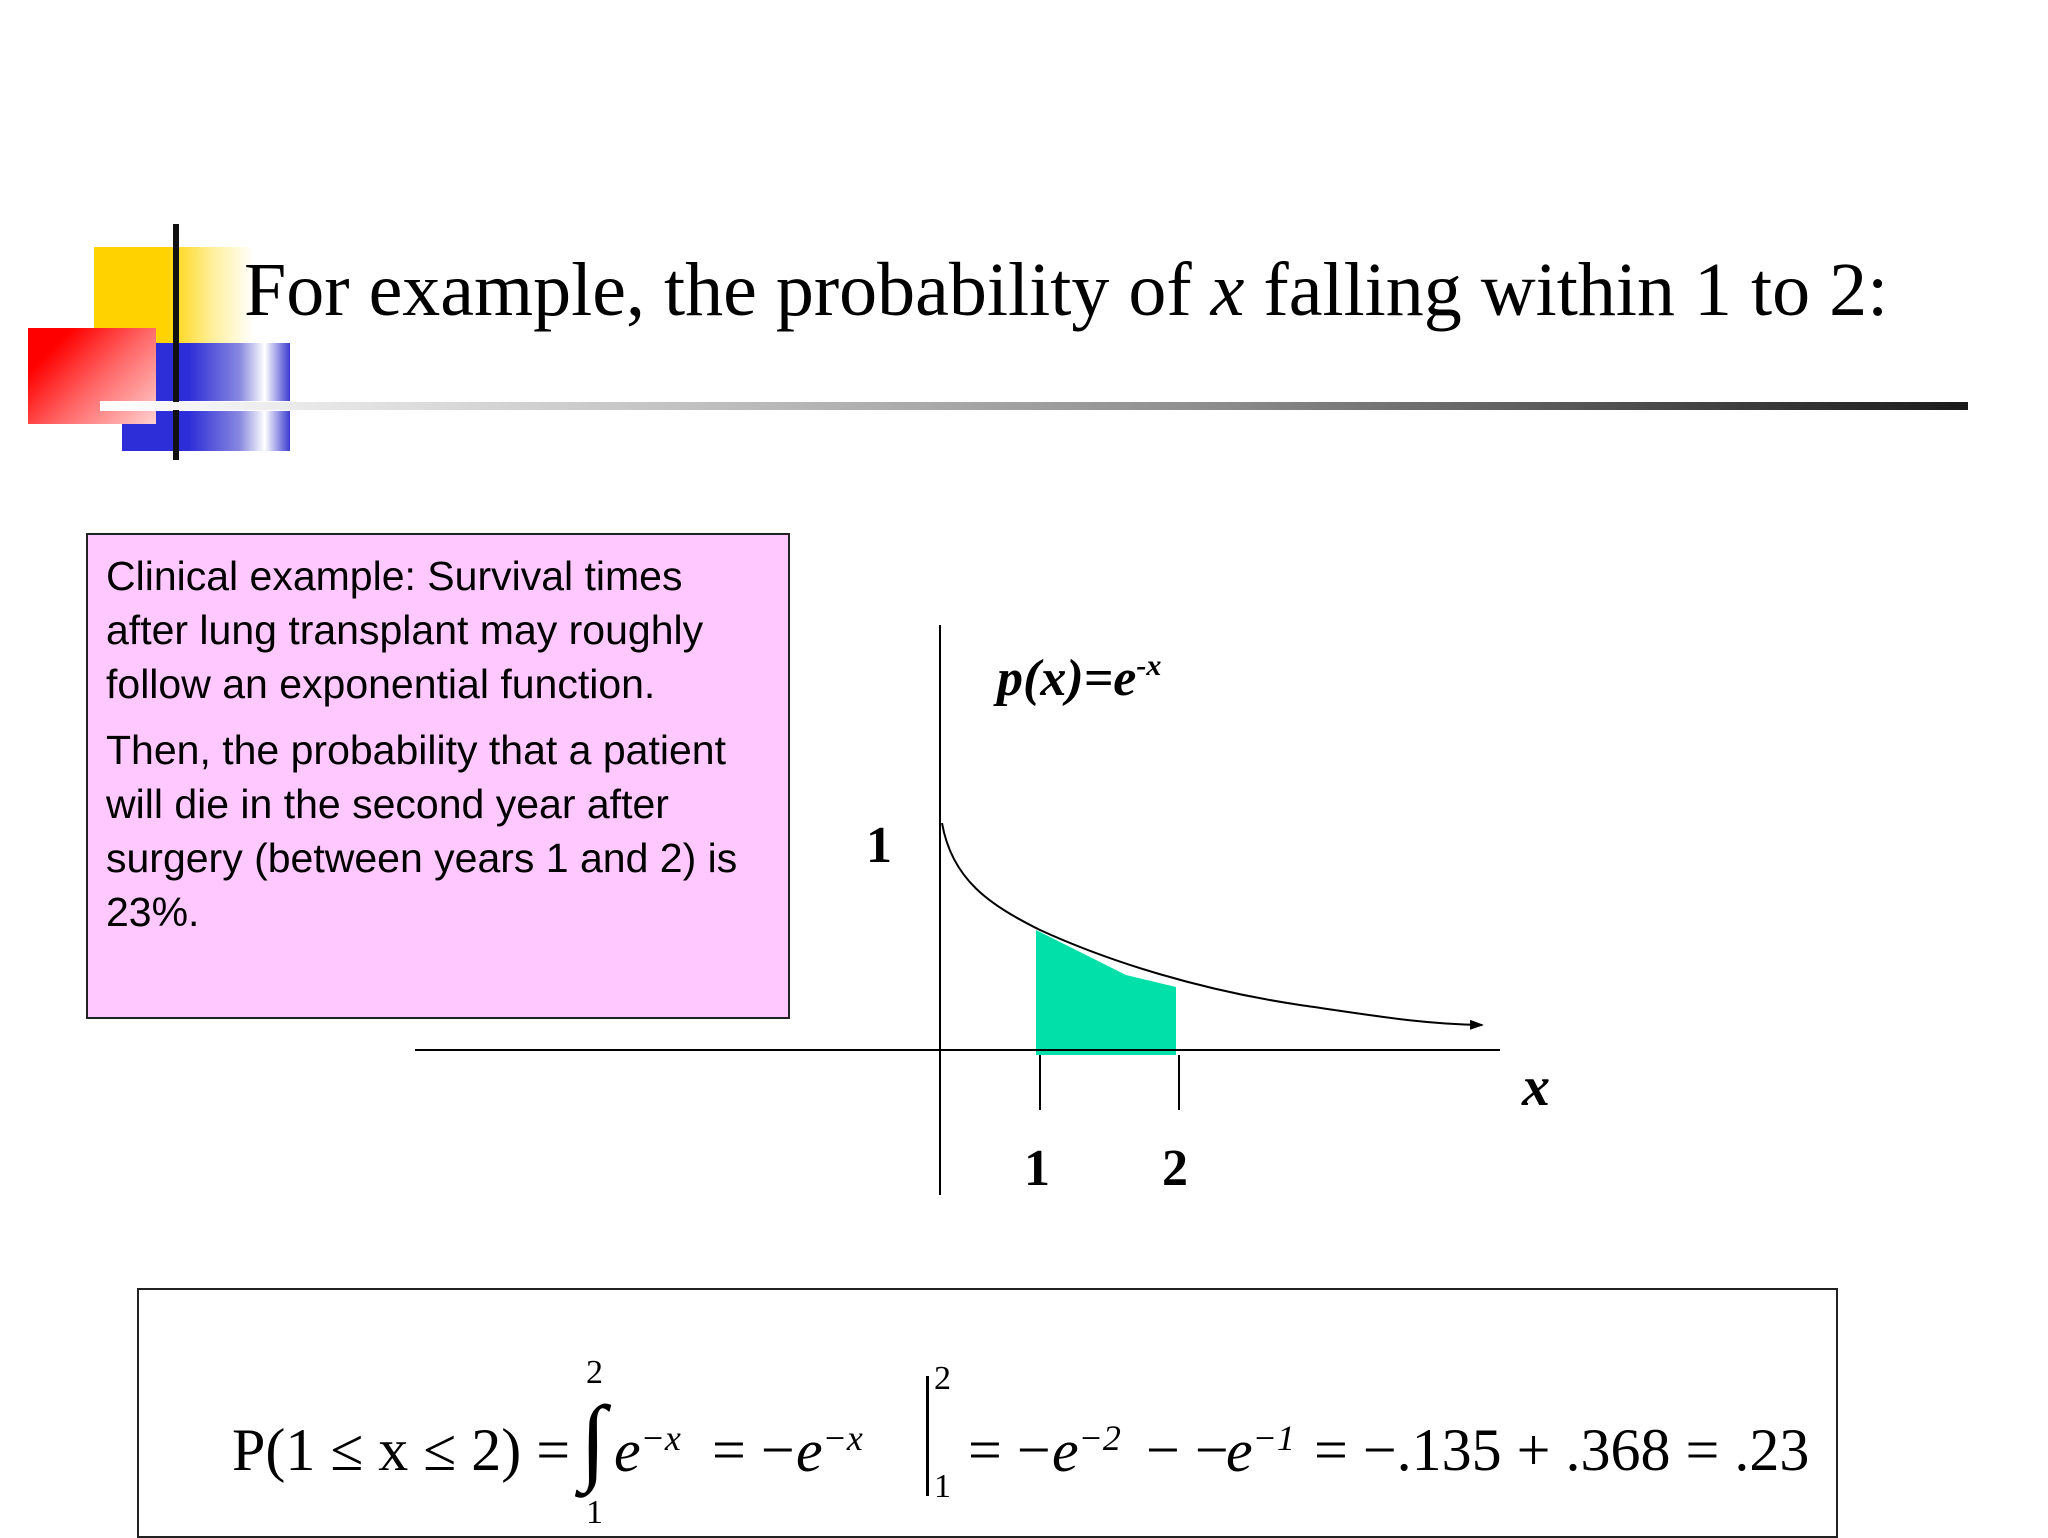 This screenshot has width=2048, height=1538. What do you see at coordinates (942, 1486) in the screenshot?
I see `eval-lower-limit: 1` at bounding box center [942, 1486].